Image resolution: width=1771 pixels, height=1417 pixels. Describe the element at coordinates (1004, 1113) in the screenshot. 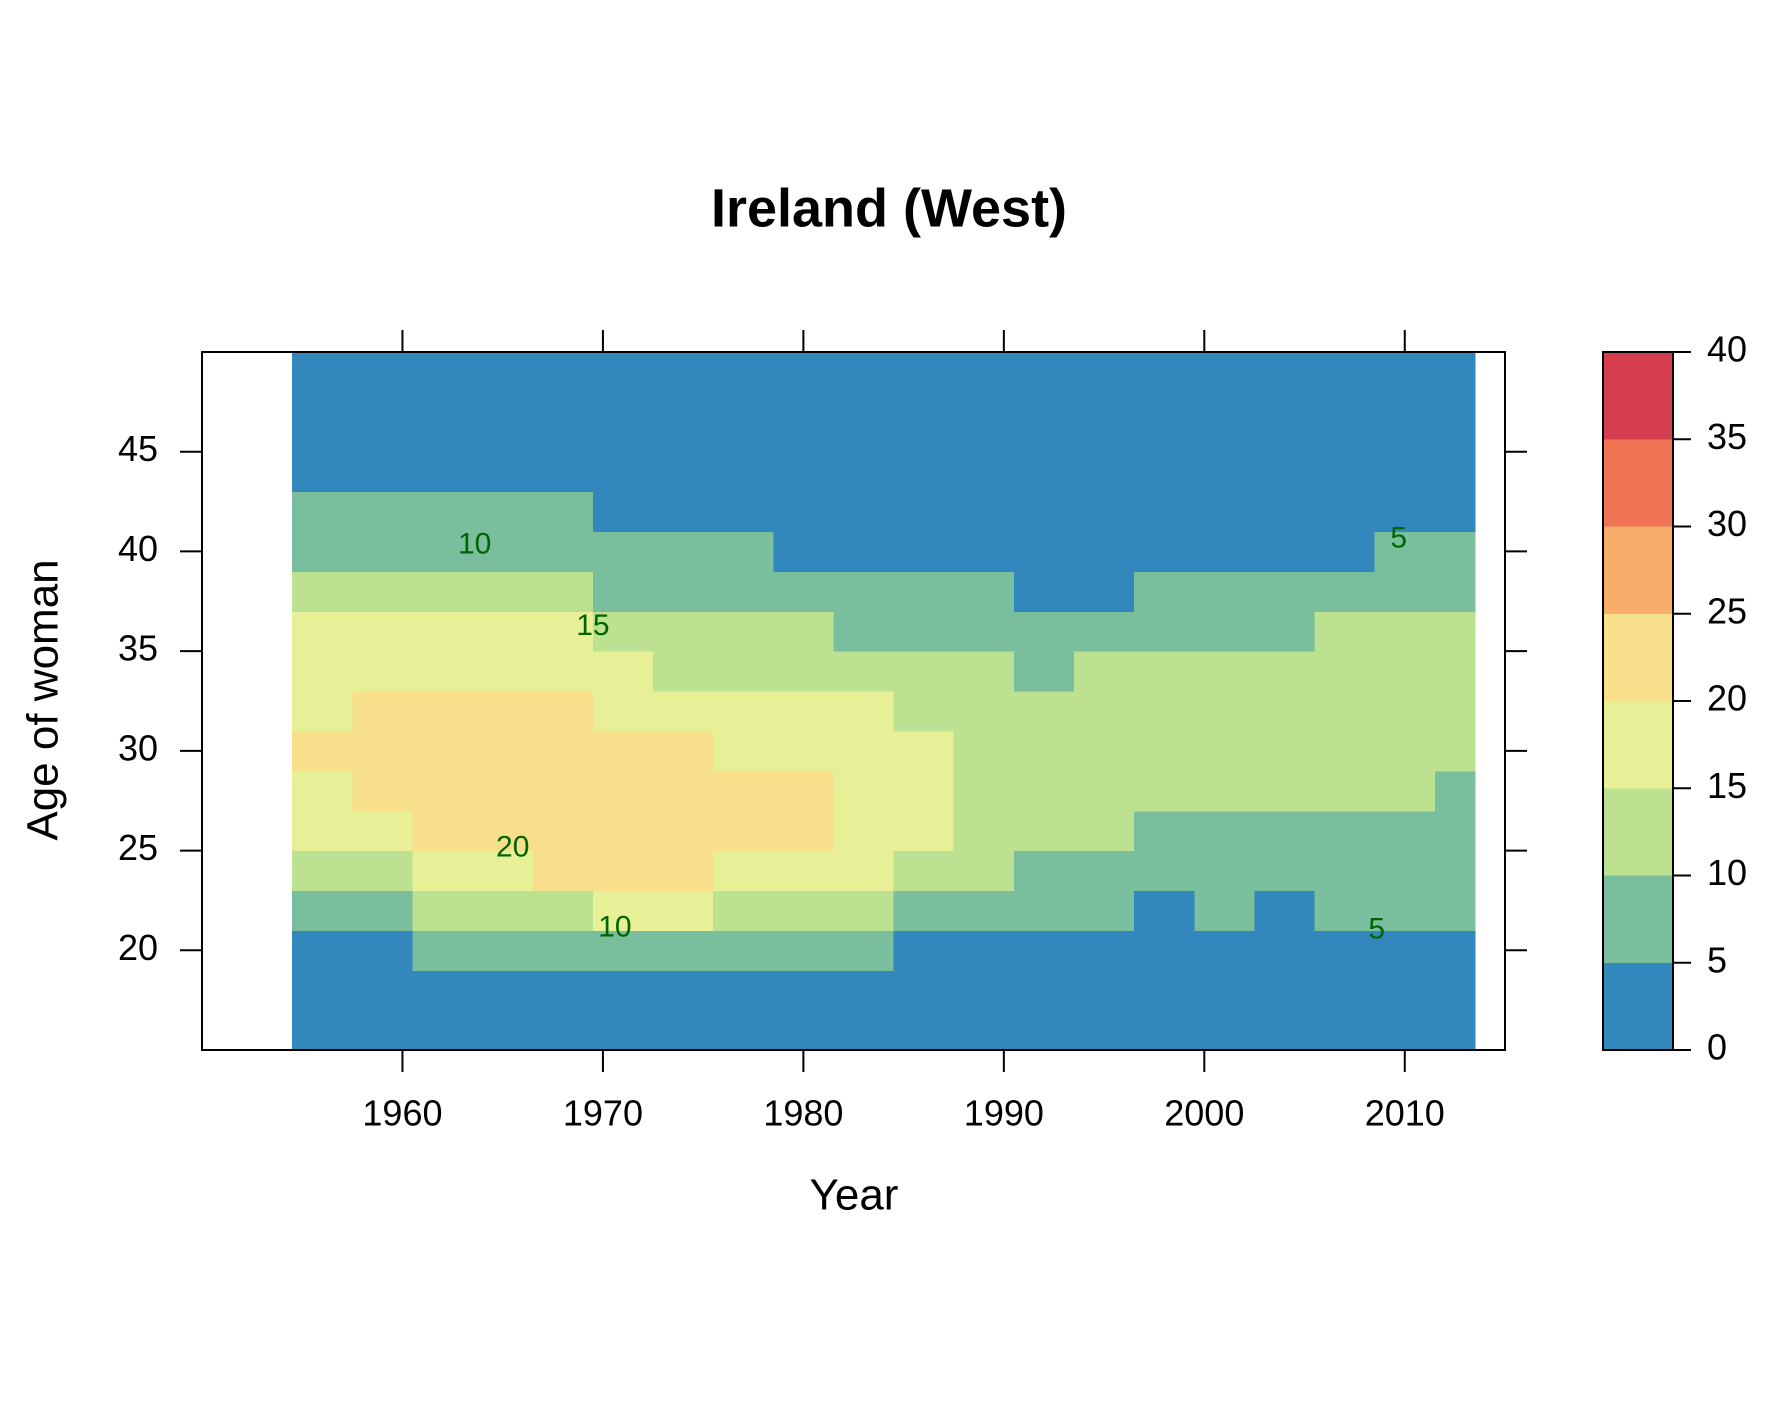

I see `x-tick-label: 1990` at that location.